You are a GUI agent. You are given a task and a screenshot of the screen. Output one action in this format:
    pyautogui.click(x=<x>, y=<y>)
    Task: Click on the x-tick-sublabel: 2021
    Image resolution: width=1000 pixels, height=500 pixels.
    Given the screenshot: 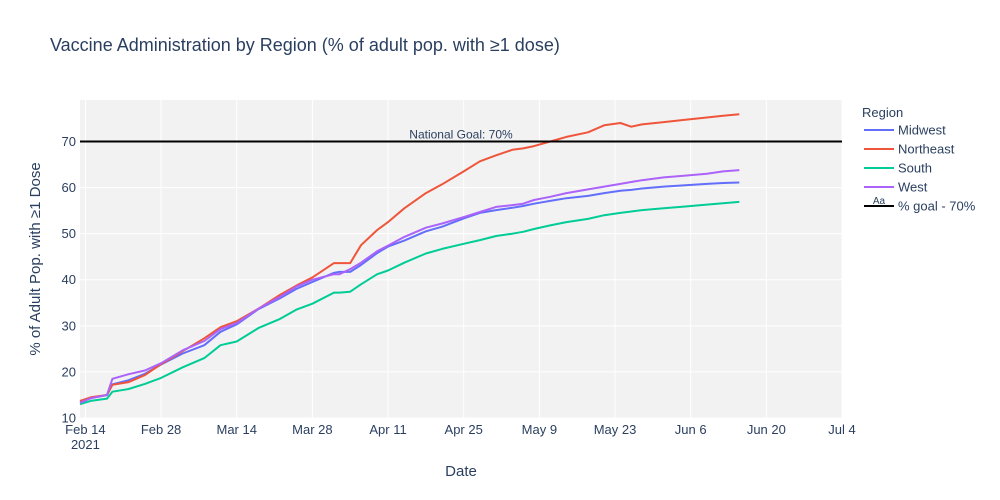 What is the action you would take?
    pyautogui.click(x=85, y=444)
    